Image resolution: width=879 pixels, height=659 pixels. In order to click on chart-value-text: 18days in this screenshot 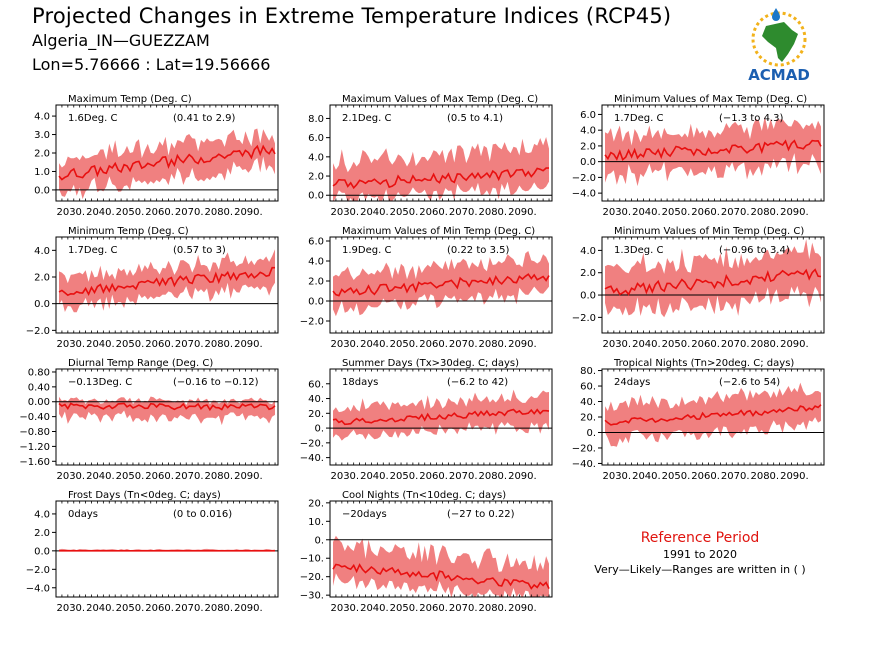, I will do `click(360, 382)`.